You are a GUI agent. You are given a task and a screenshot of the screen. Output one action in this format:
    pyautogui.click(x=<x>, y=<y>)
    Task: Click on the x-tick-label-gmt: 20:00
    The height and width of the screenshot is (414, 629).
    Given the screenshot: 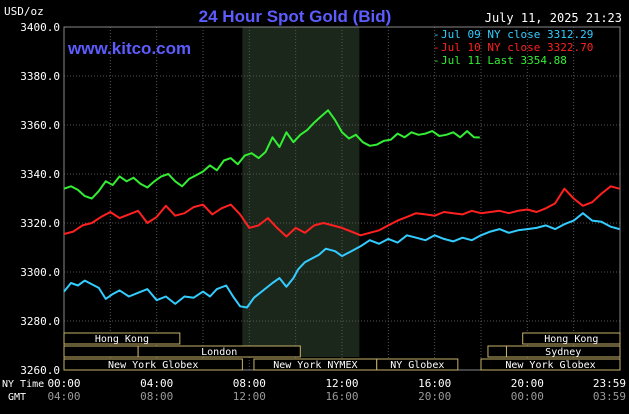 What is the action you would take?
    pyautogui.click(x=434, y=396)
    